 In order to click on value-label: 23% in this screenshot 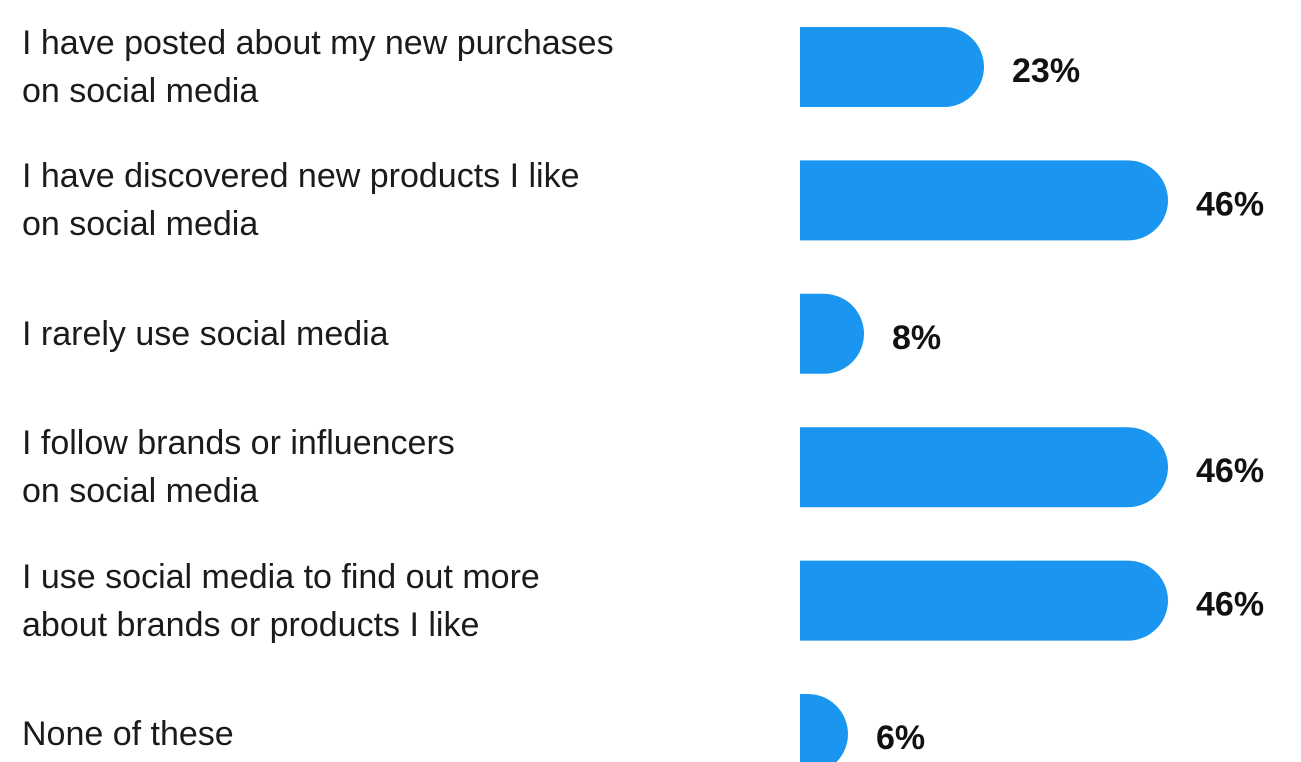, I will do `click(1046, 71)`.